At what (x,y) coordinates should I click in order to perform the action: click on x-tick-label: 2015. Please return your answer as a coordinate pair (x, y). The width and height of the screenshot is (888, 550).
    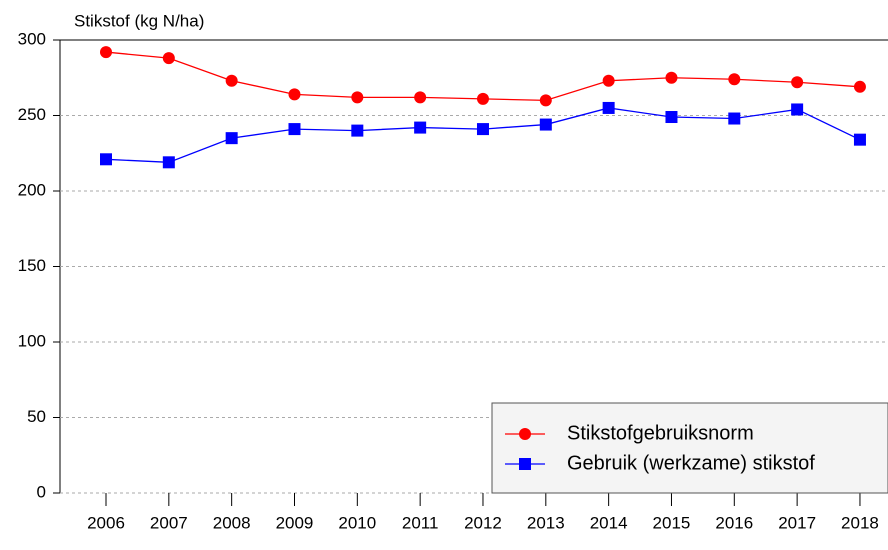
    Looking at the image, I should click on (672, 522).